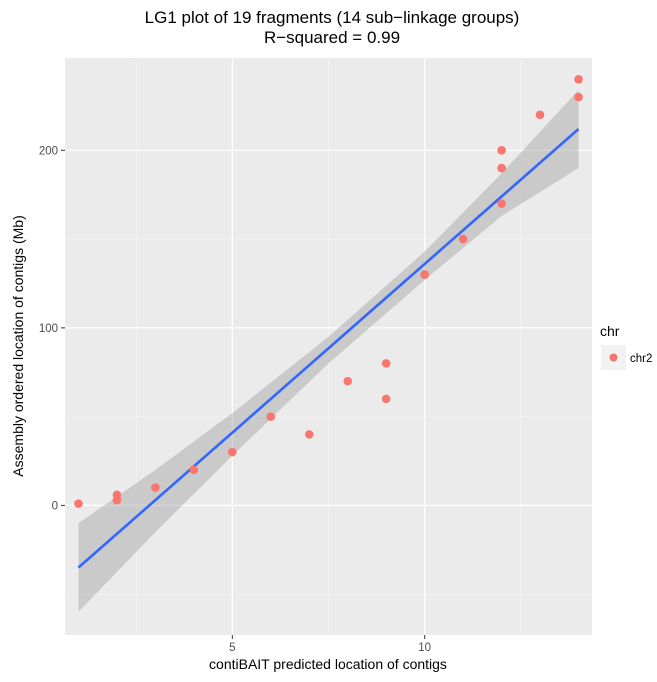 The width and height of the screenshot is (657, 682). What do you see at coordinates (332, 37) in the screenshot?
I see `chart-subtitle: R−squared = 0.99` at bounding box center [332, 37].